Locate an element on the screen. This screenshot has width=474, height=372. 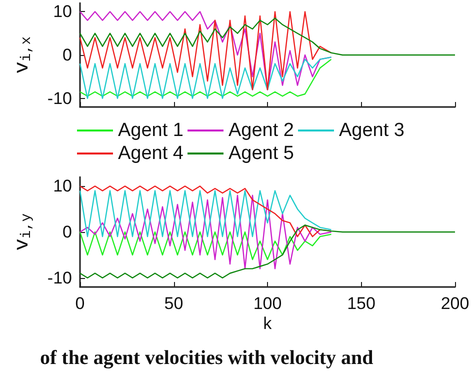
x-axis-title: k is located at coordinates (267, 325).